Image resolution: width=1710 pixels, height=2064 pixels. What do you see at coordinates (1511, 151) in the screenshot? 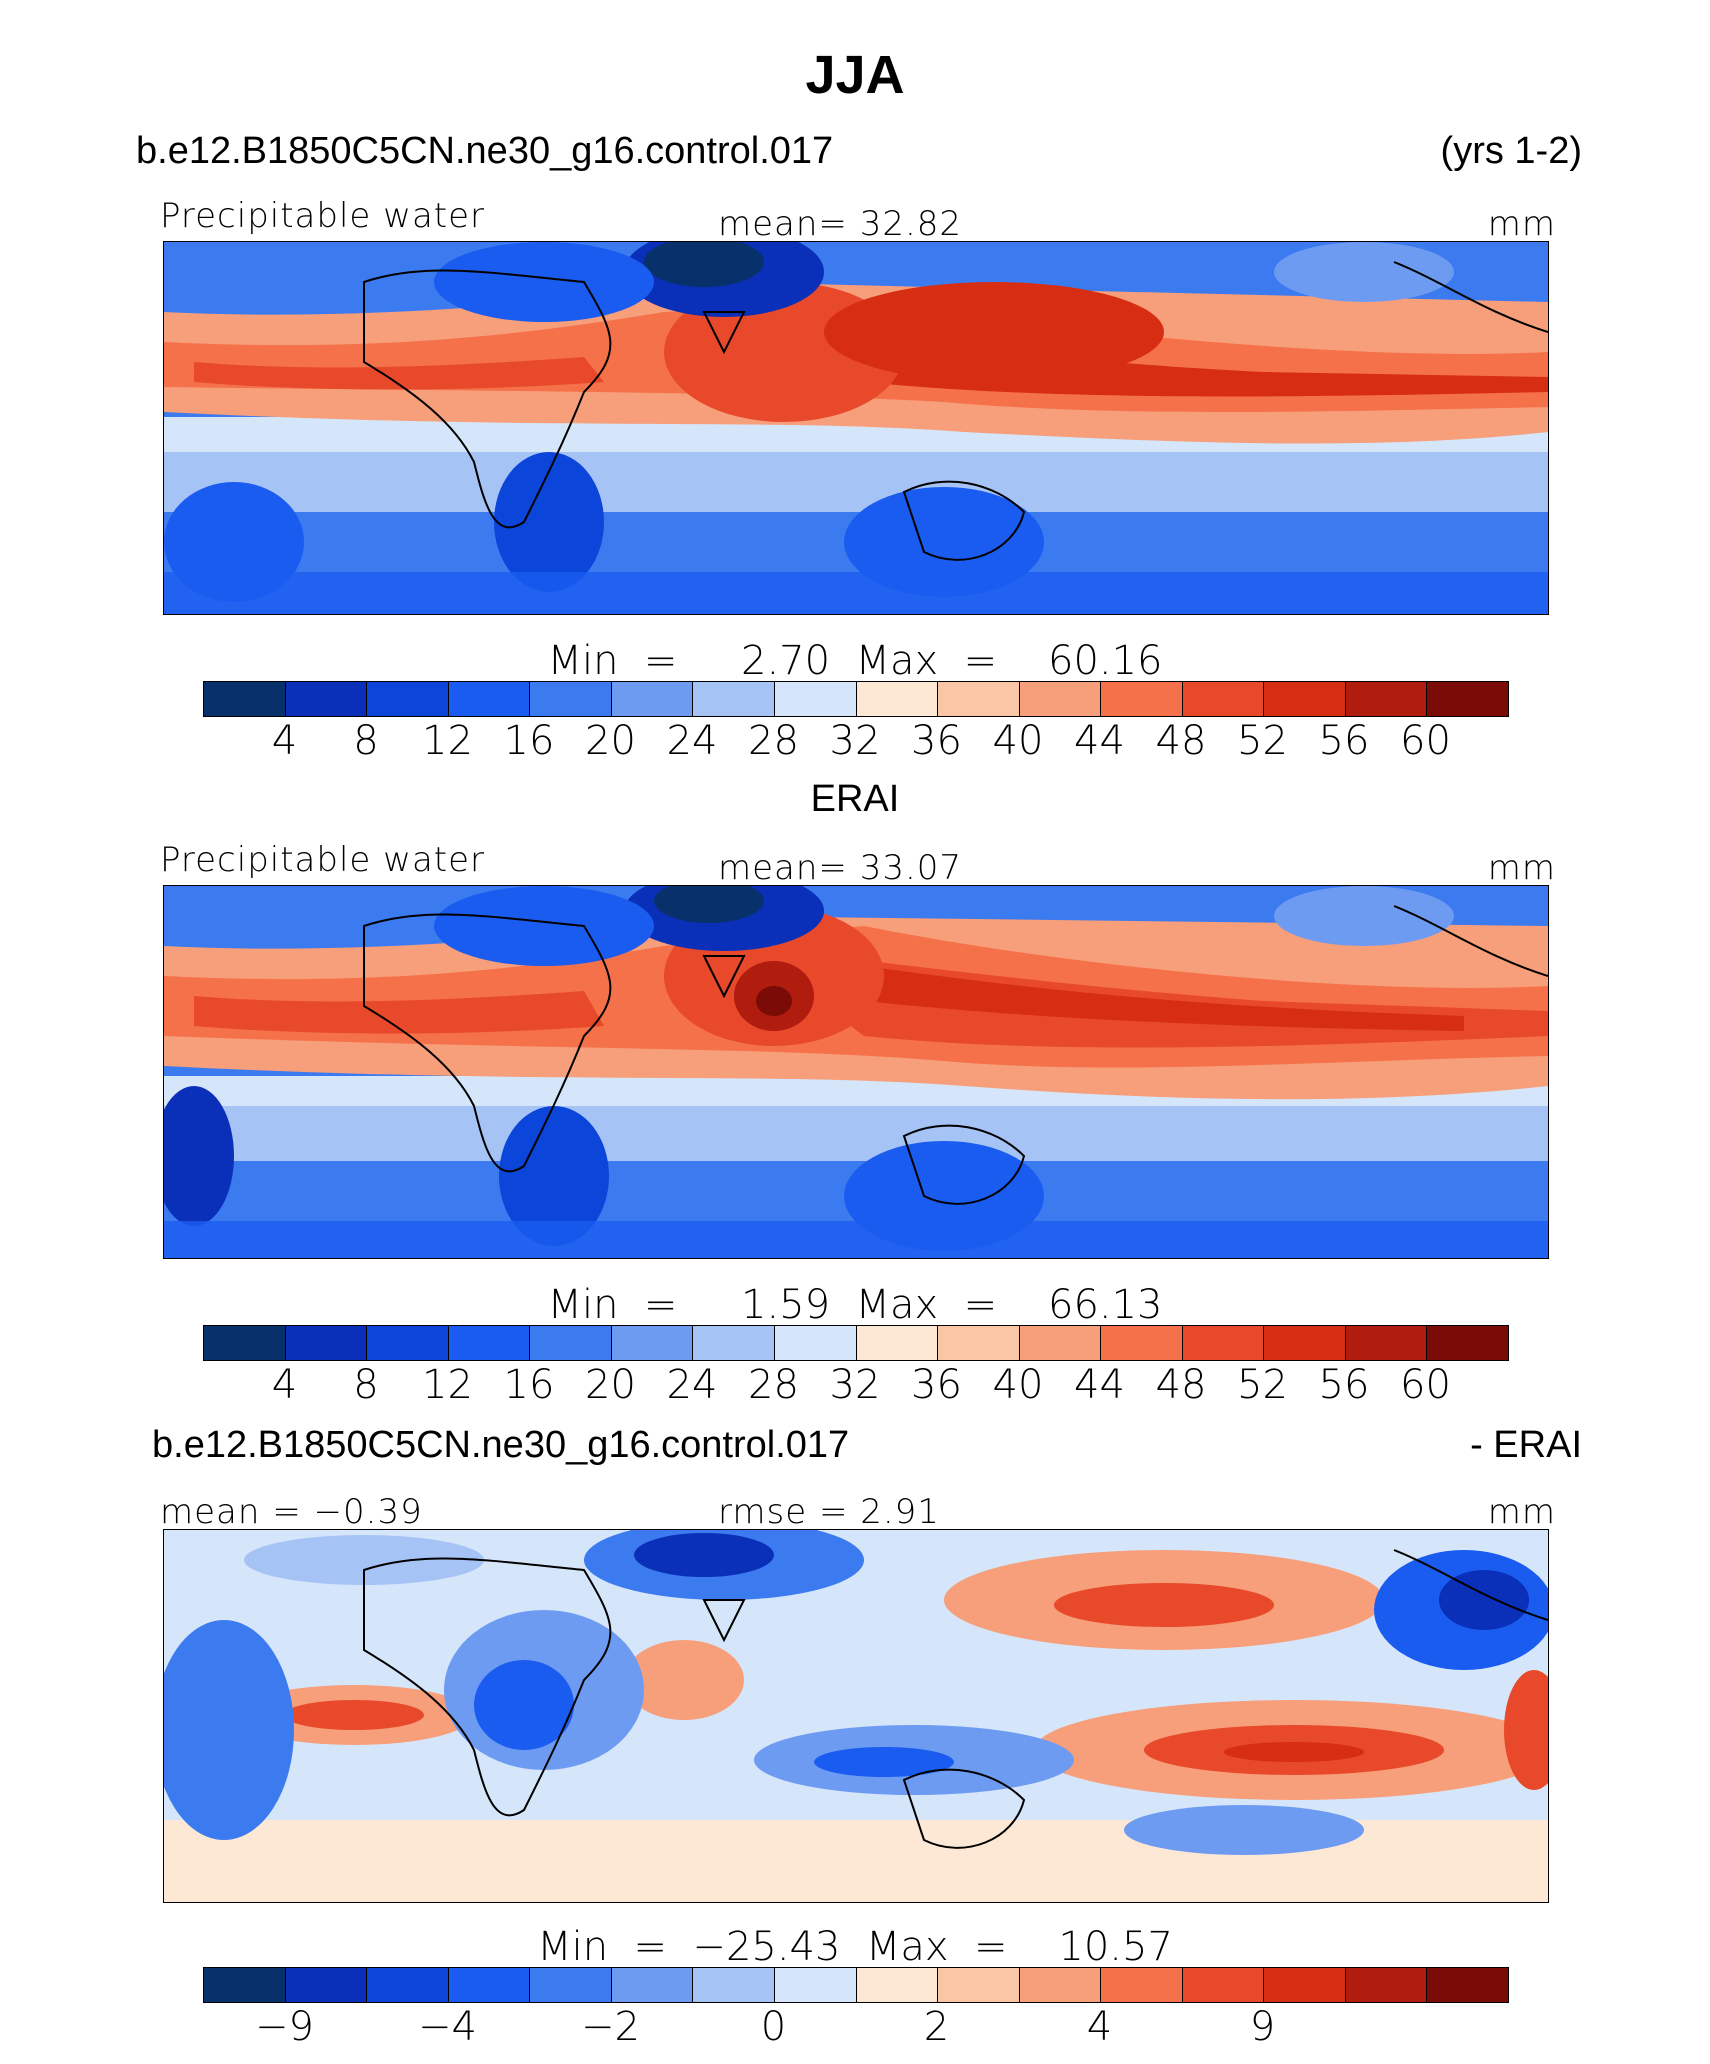
I see `panel1-years: (yrs 1-2)` at bounding box center [1511, 151].